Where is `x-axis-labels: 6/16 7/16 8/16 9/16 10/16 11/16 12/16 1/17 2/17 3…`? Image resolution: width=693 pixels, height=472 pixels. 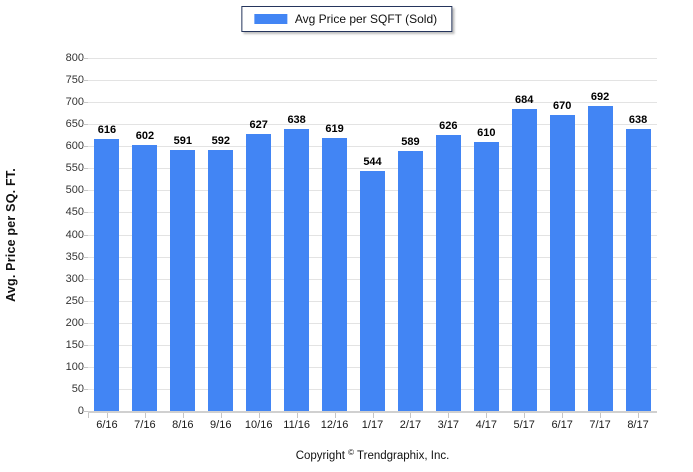
x-axis-labels: 6/16 7/16 8/16 9/16 10/16 11/16 12/16 1/17 2/17 3… is located at coordinates (372, 427).